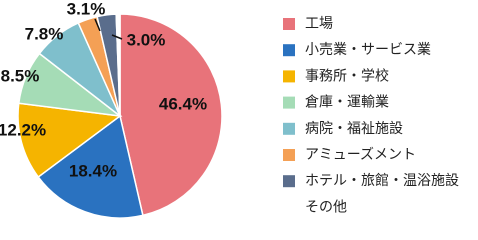 The width and height of the screenshot is (478, 240). I want to click on legend-label: 工場, so click(319, 24).